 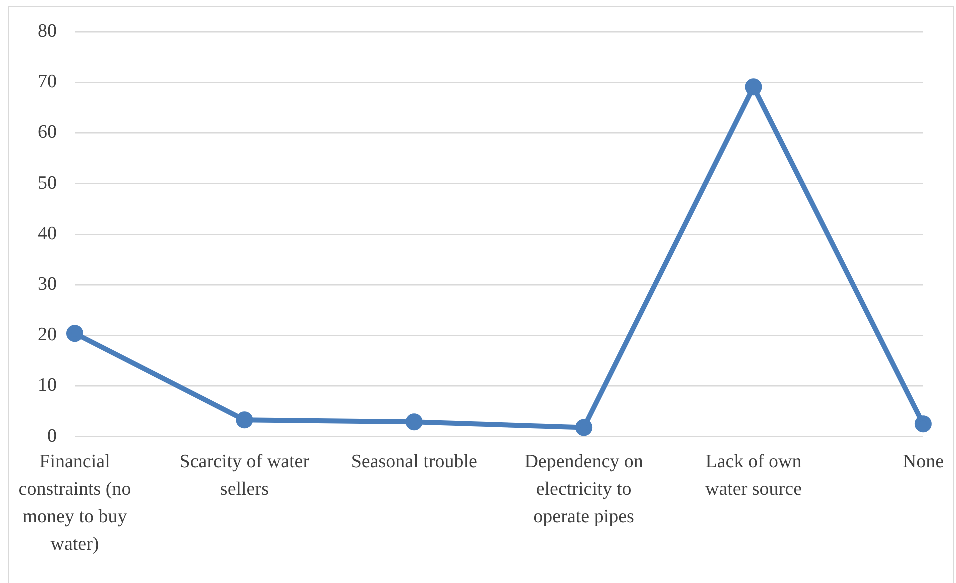 What do you see at coordinates (47, 133) in the screenshot?
I see `y-tick-label: 60` at bounding box center [47, 133].